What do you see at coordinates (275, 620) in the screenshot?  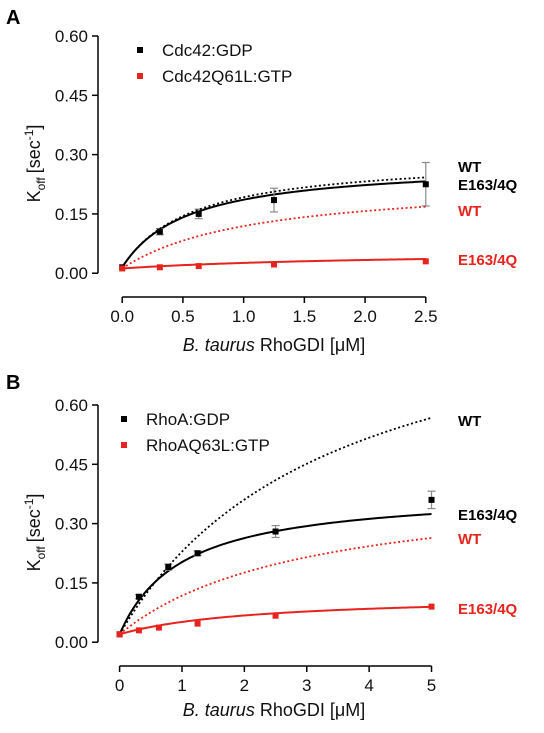 I see `fit-curve-solid` at bounding box center [275, 620].